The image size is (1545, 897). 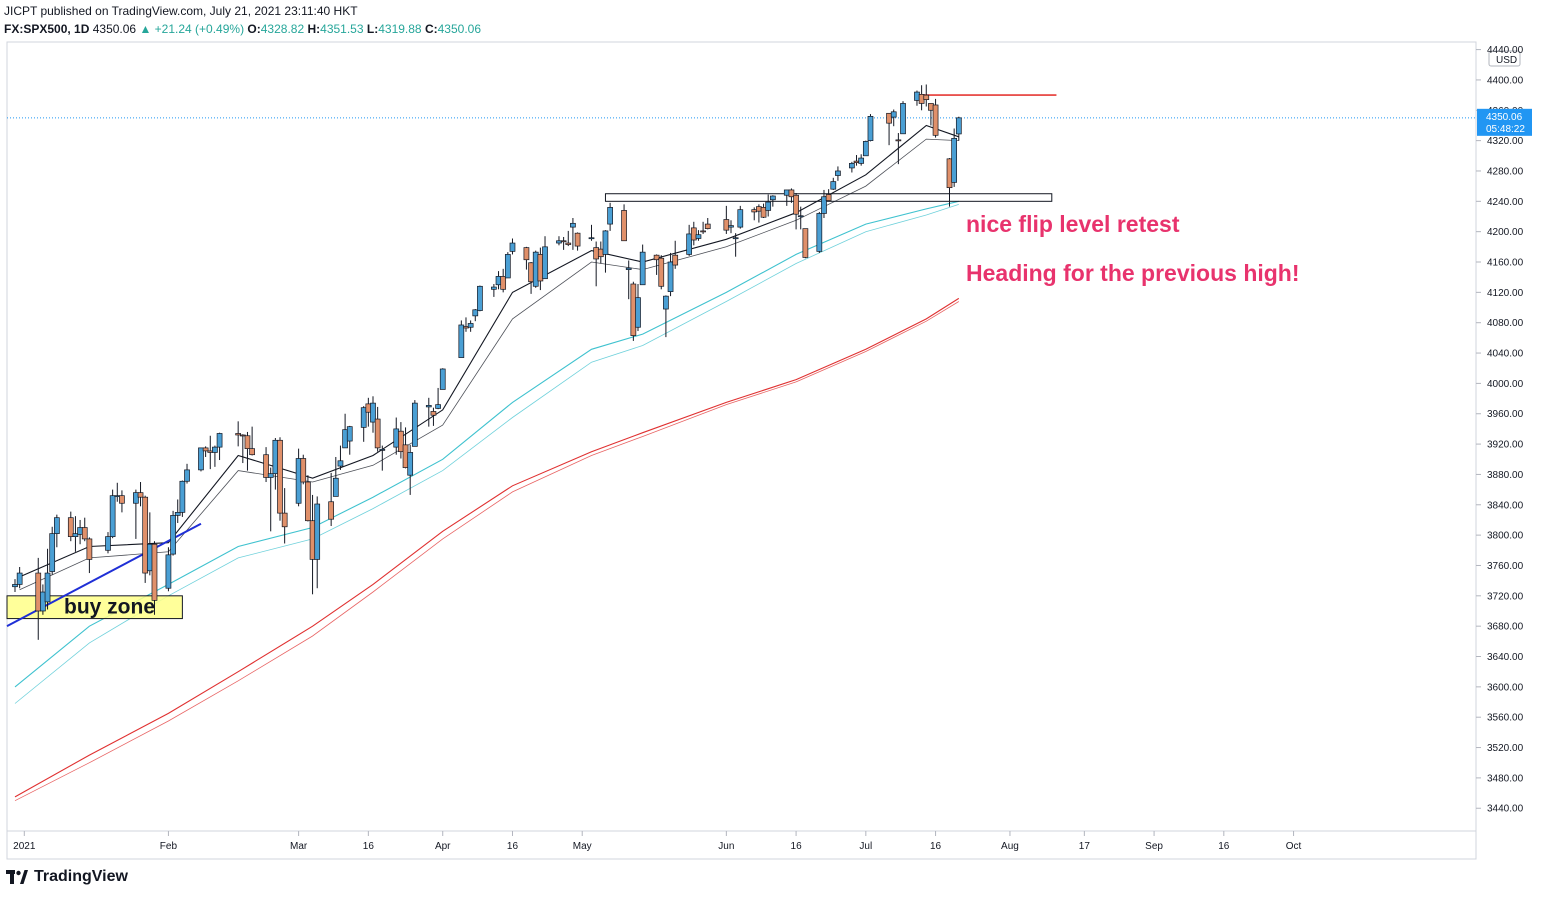 What do you see at coordinates (1505, 566) in the screenshot?
I see `price-tick-label: 3760.00` at bounding box center [1505, 566].